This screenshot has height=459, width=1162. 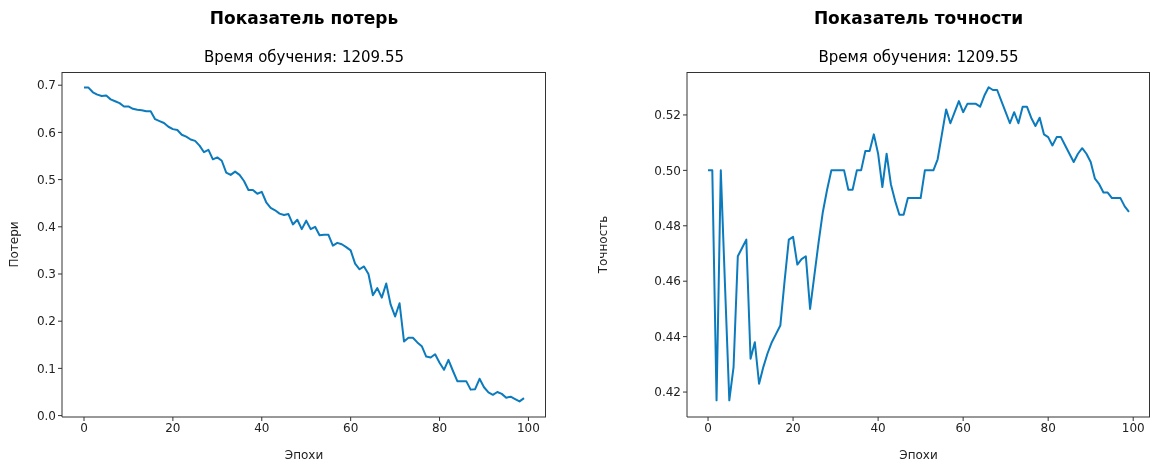 I want to click on y-tick-label: 0.6, so click(x=46, y=132).